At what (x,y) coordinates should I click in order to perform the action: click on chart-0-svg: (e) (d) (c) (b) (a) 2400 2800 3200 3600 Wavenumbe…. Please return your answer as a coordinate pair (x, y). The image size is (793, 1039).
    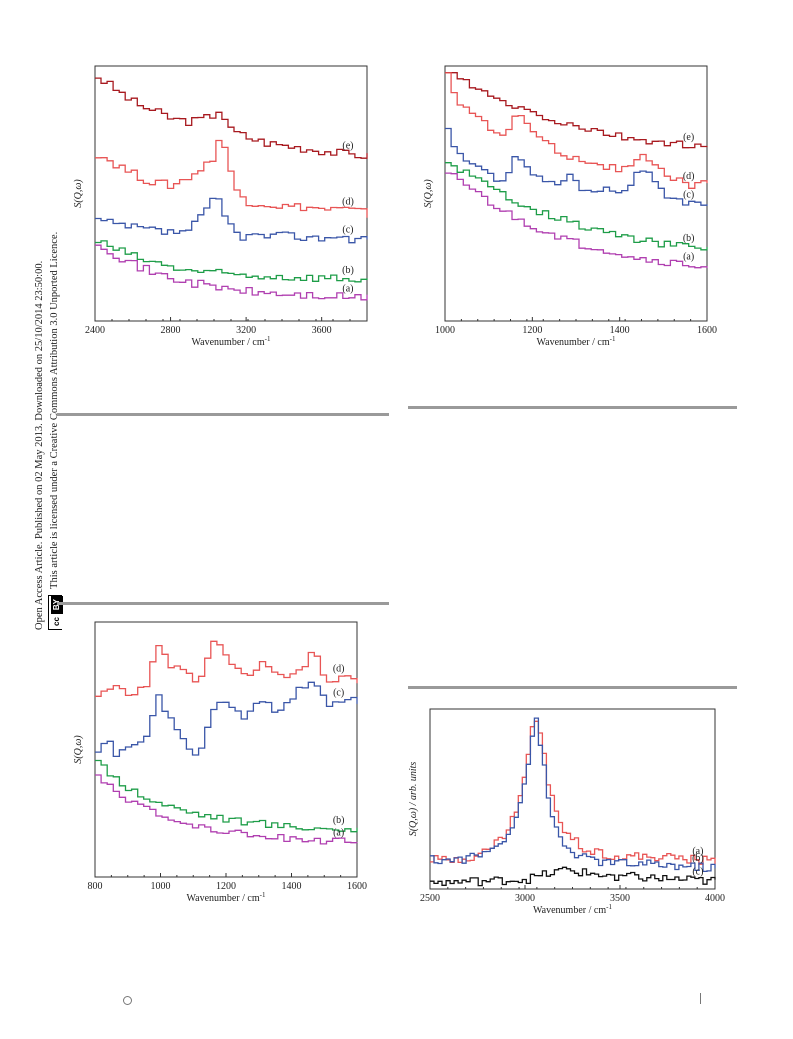
    Looking at the image, I should click on (220, 206).